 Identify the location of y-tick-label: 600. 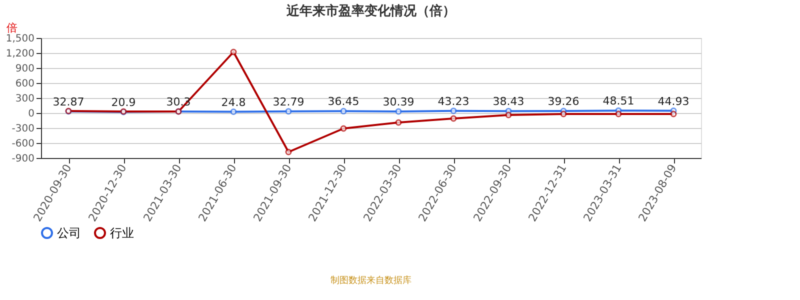
(24, 84).